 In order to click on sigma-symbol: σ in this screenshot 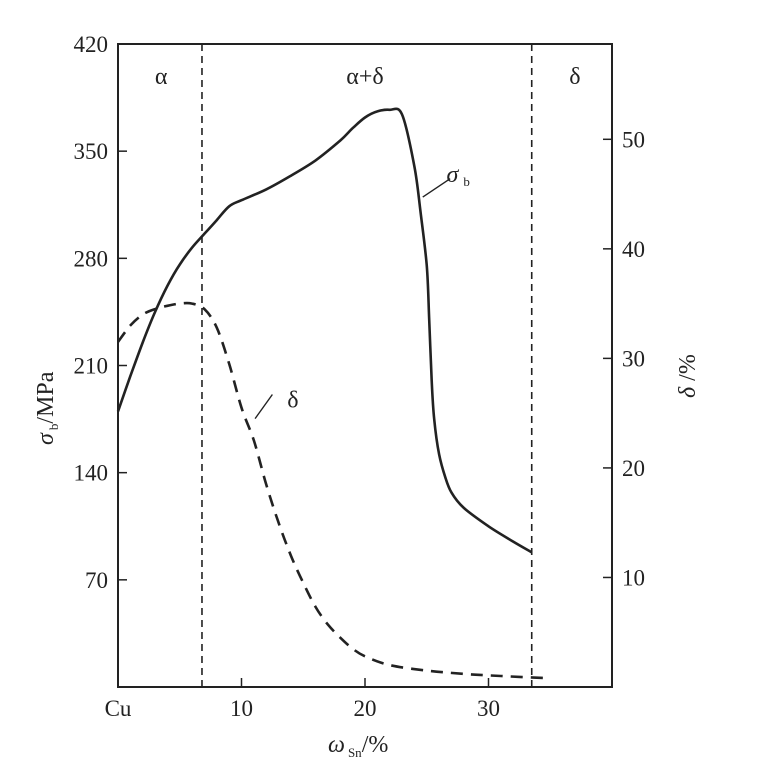, I will do `click(453, 175)`.